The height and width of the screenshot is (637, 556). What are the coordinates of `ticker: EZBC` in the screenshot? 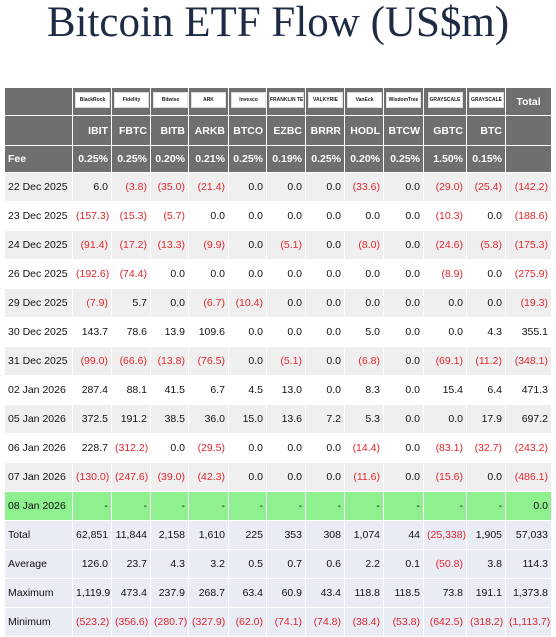 It's located at (286, 130).